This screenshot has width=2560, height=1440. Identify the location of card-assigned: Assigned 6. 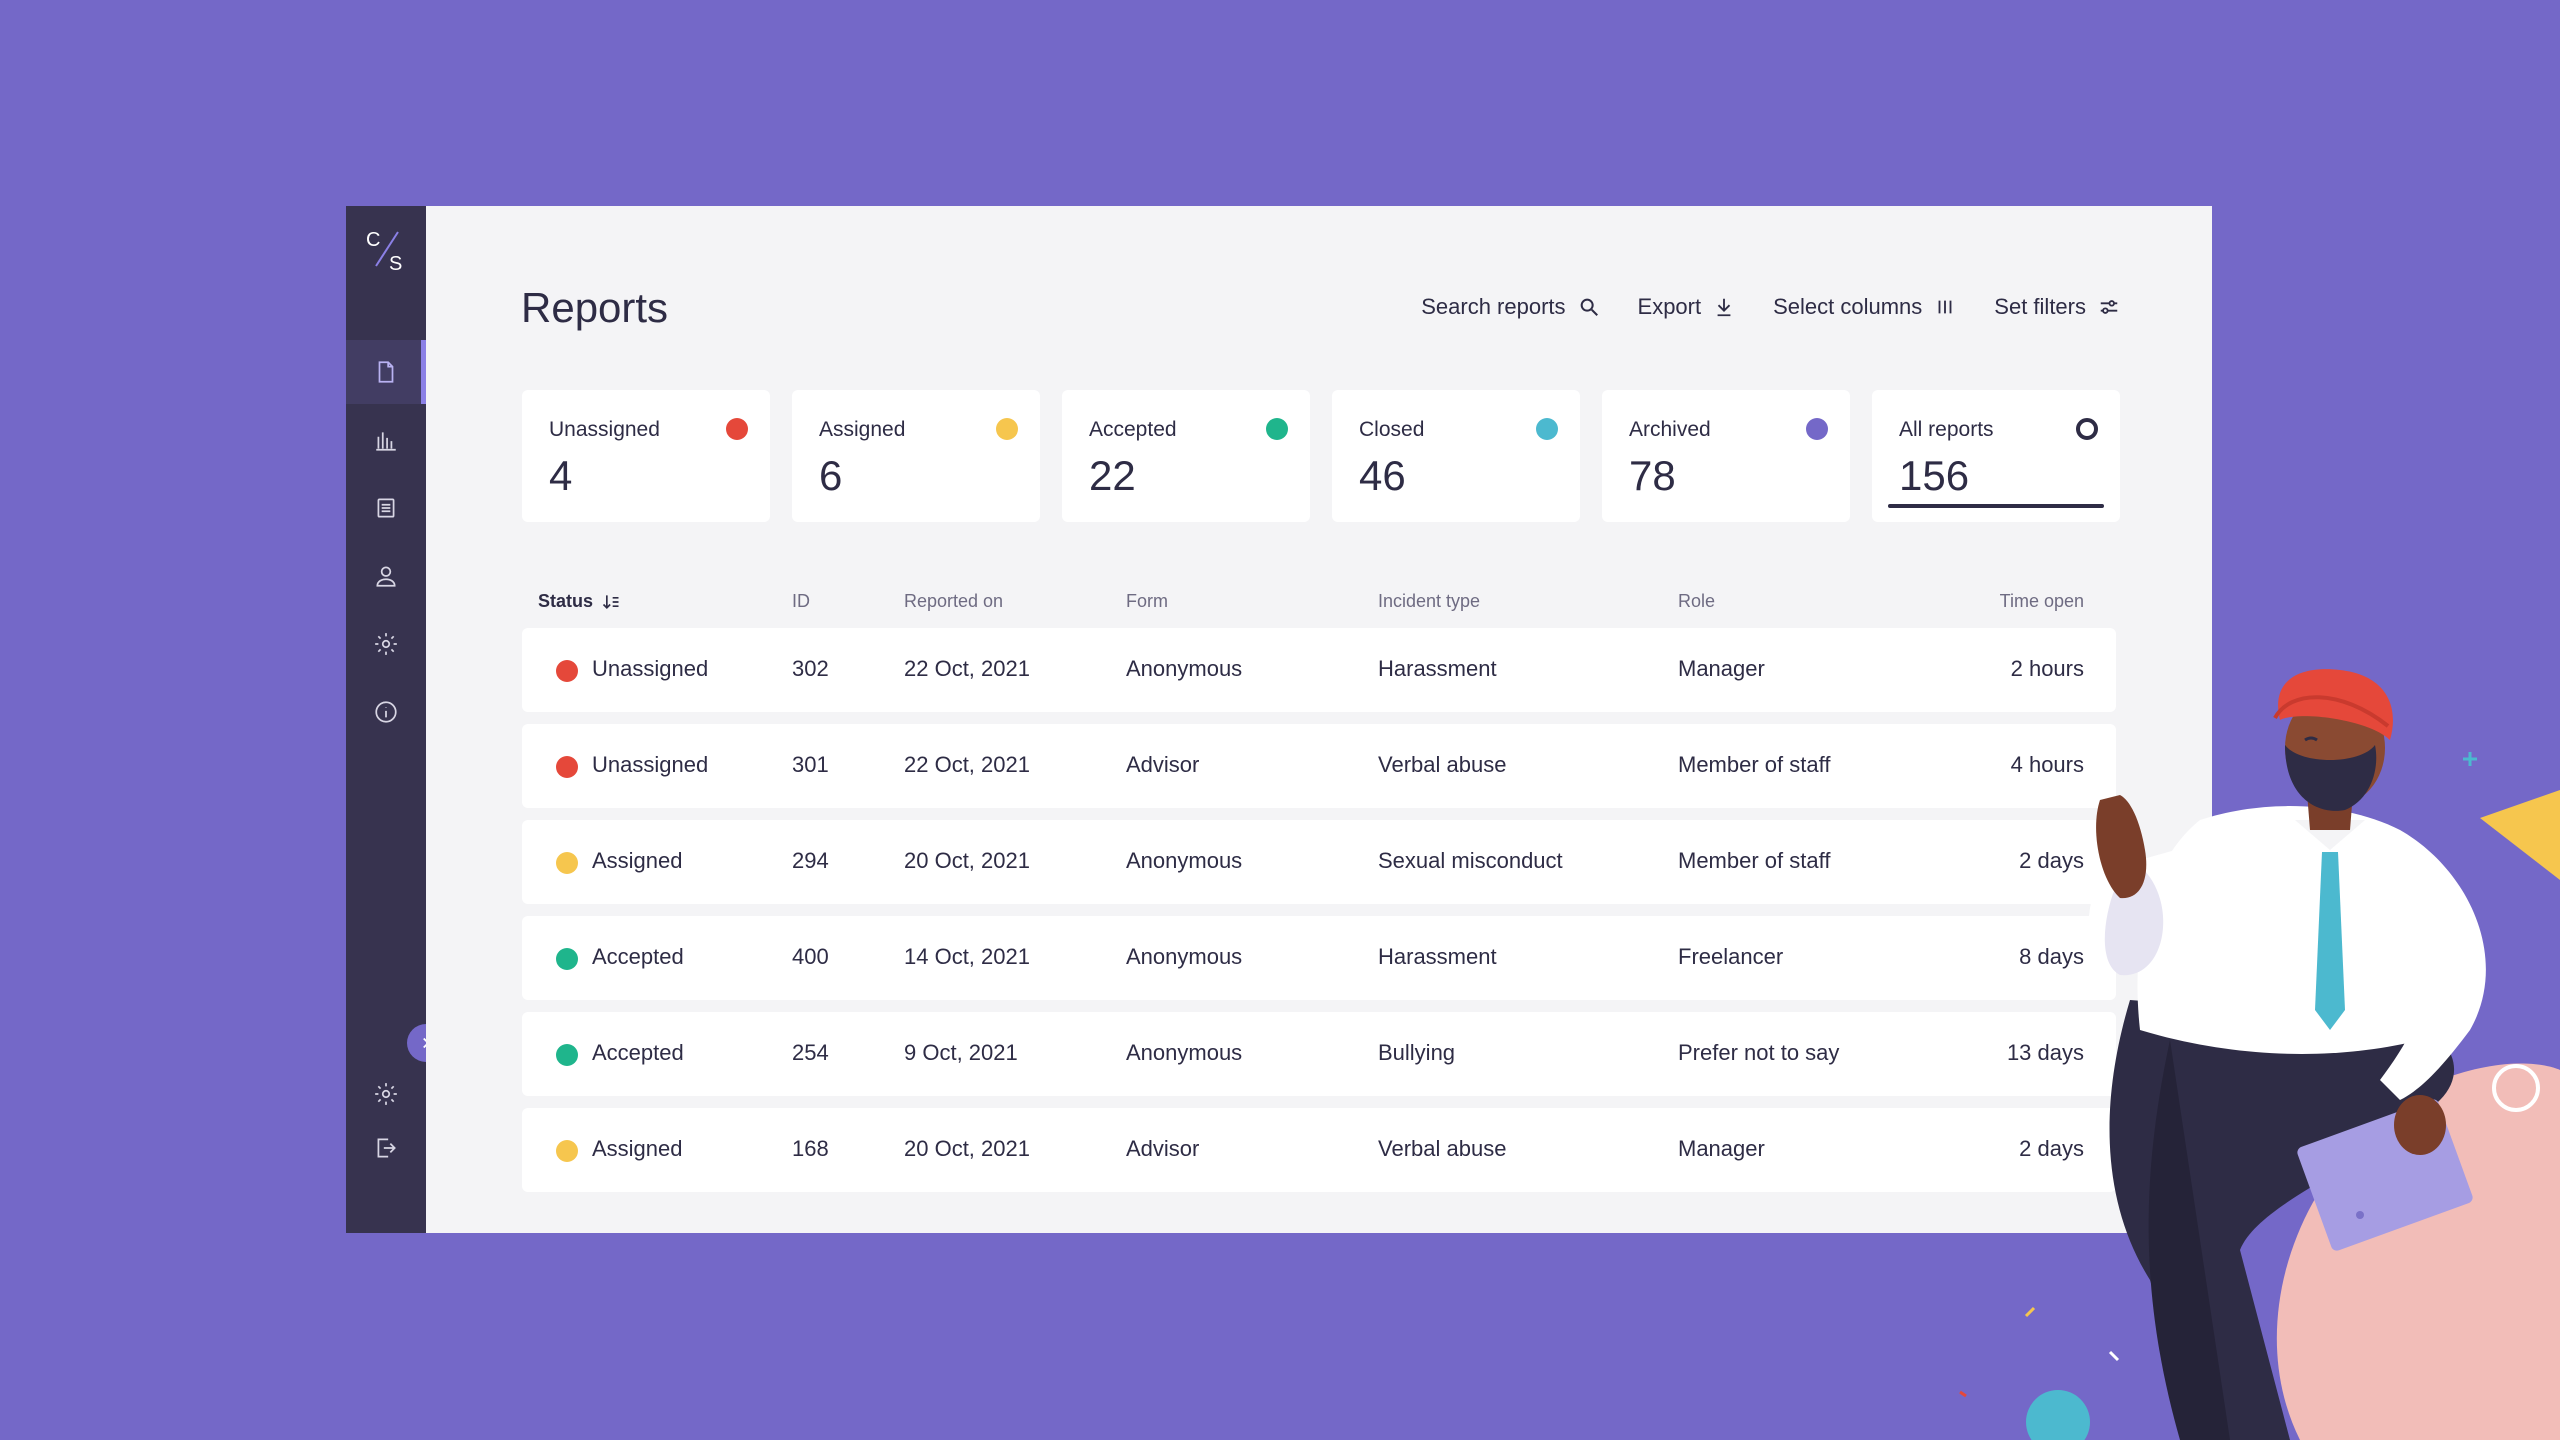
(916, 456).